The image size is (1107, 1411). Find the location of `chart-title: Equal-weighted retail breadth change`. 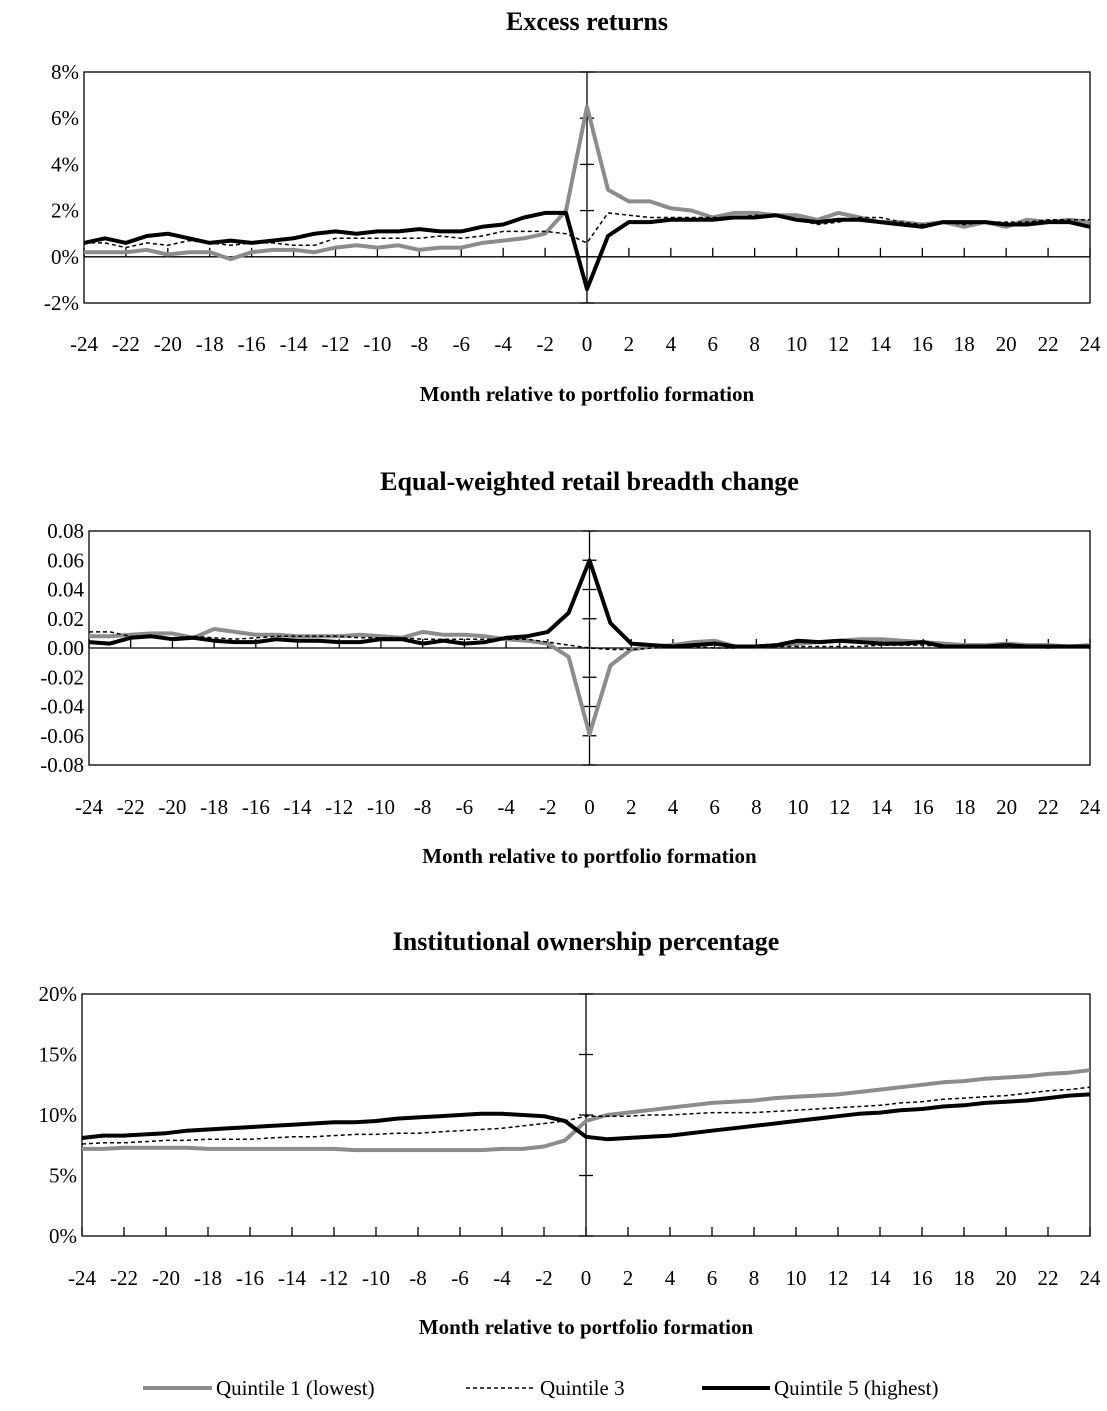

chart-title: Equal-weighted retail breadth change is located at coordinates (589, 481).